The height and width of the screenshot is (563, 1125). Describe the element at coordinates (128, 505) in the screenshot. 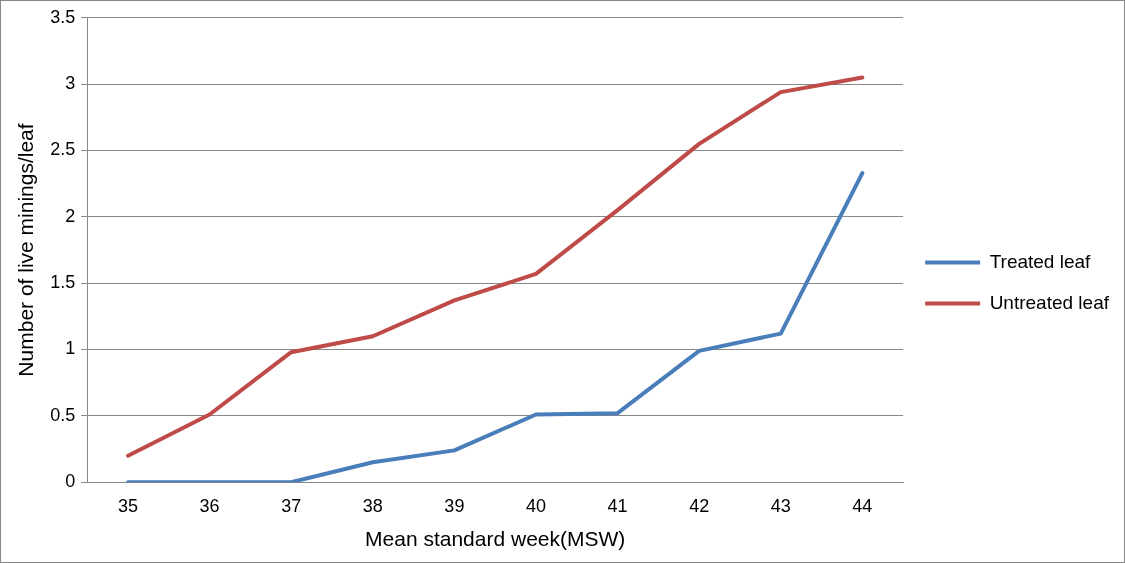

I see `x-tick-label: 35` at that location.